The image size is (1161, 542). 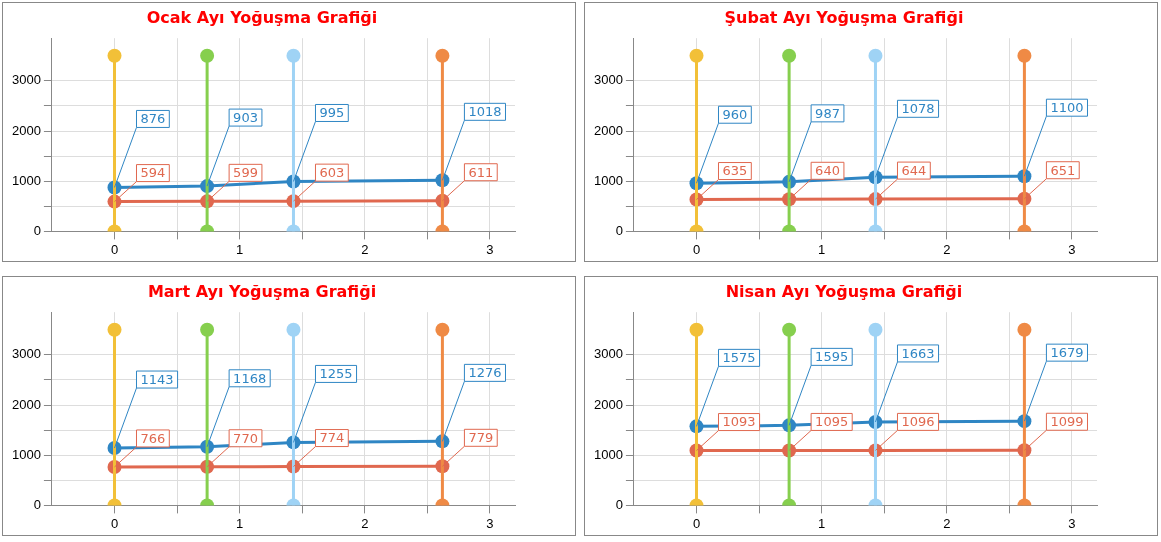 What do you see at coordinates (262, 291) in the screenshot?
I see `chart-title: Mart Ayı Yoğuşma Grafiği` at bounding box center [262, 291].